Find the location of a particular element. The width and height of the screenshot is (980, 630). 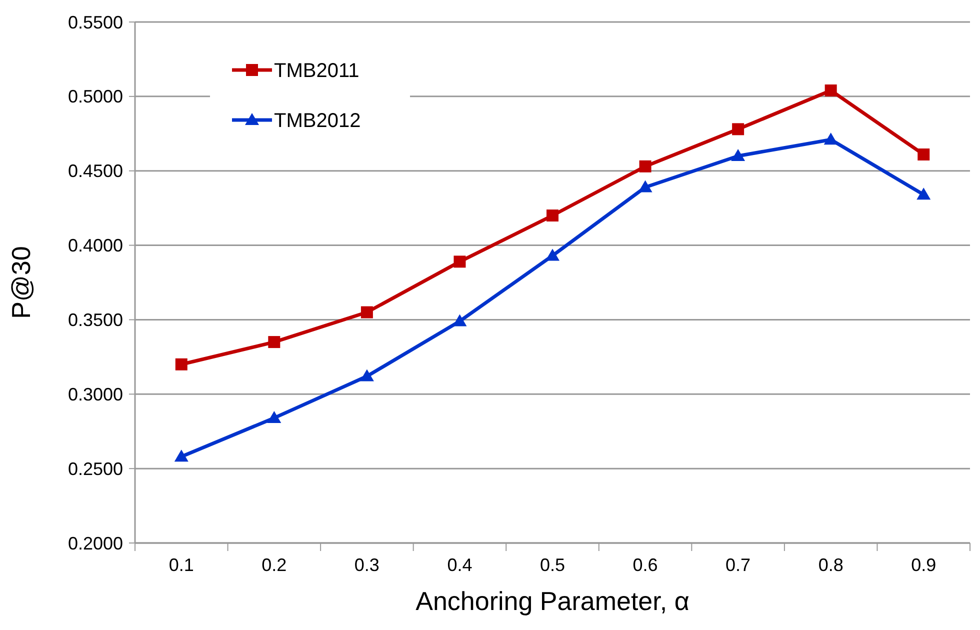

y-tick-label: 0.3000 is located at coordinates (95, 394).